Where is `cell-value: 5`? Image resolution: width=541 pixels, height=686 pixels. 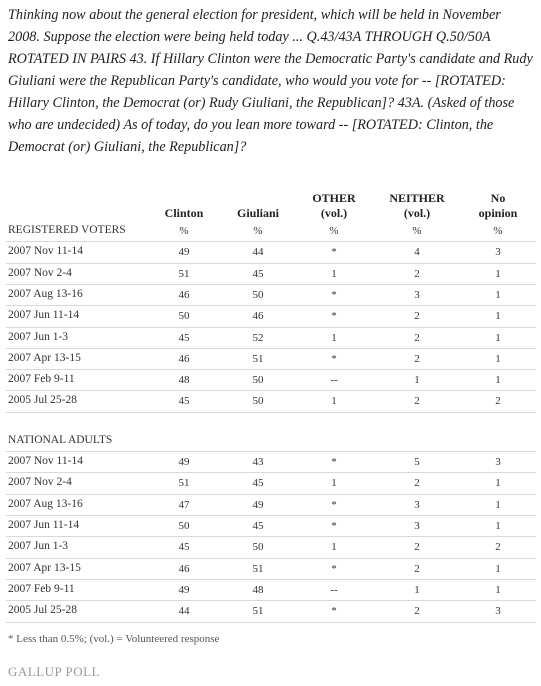
cell-value: 5 is located at coordinates (417, 462).